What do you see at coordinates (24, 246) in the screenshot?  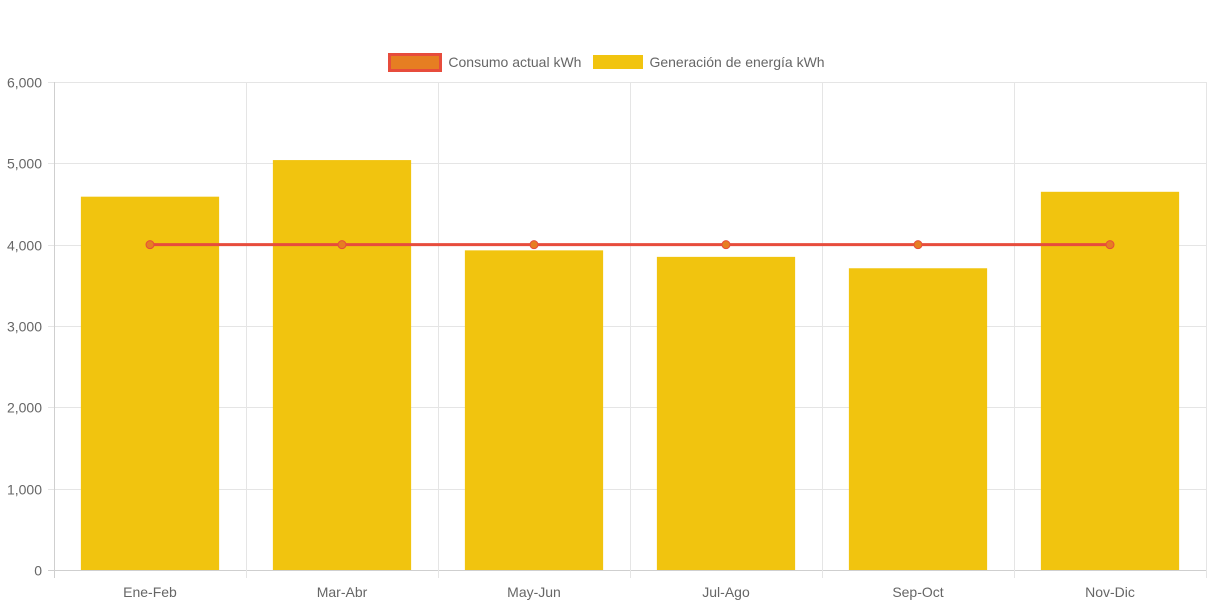 I see `y-tick-label: 4,000` at bounding box center [24, 246].